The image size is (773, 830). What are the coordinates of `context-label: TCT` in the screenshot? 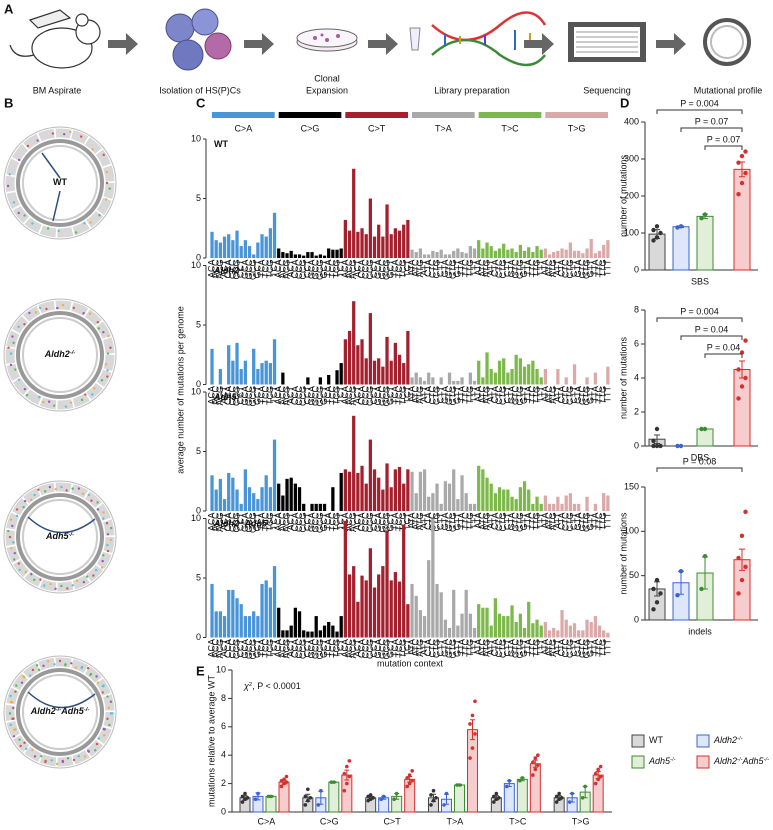 It's located at (407, 268).